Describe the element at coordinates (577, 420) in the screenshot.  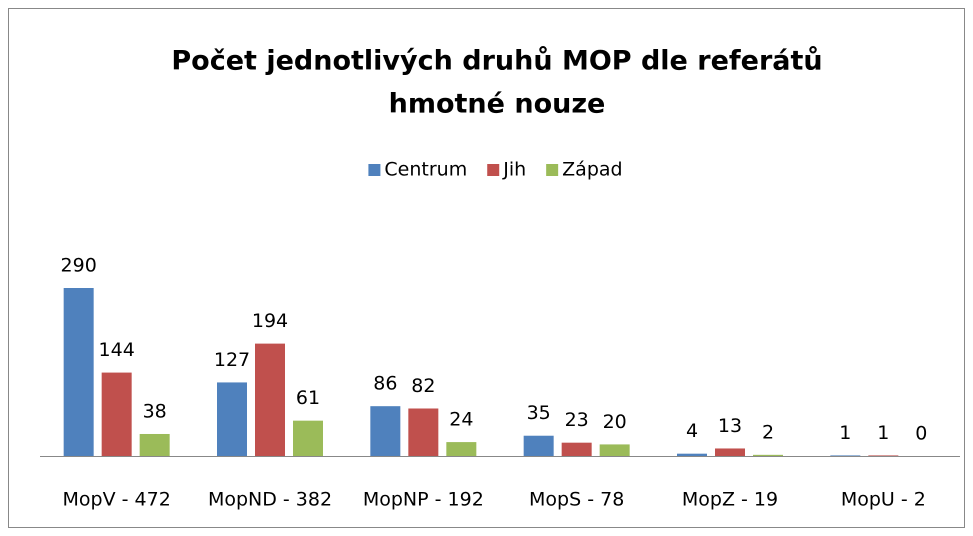
I see `data-label: 23` at that location.